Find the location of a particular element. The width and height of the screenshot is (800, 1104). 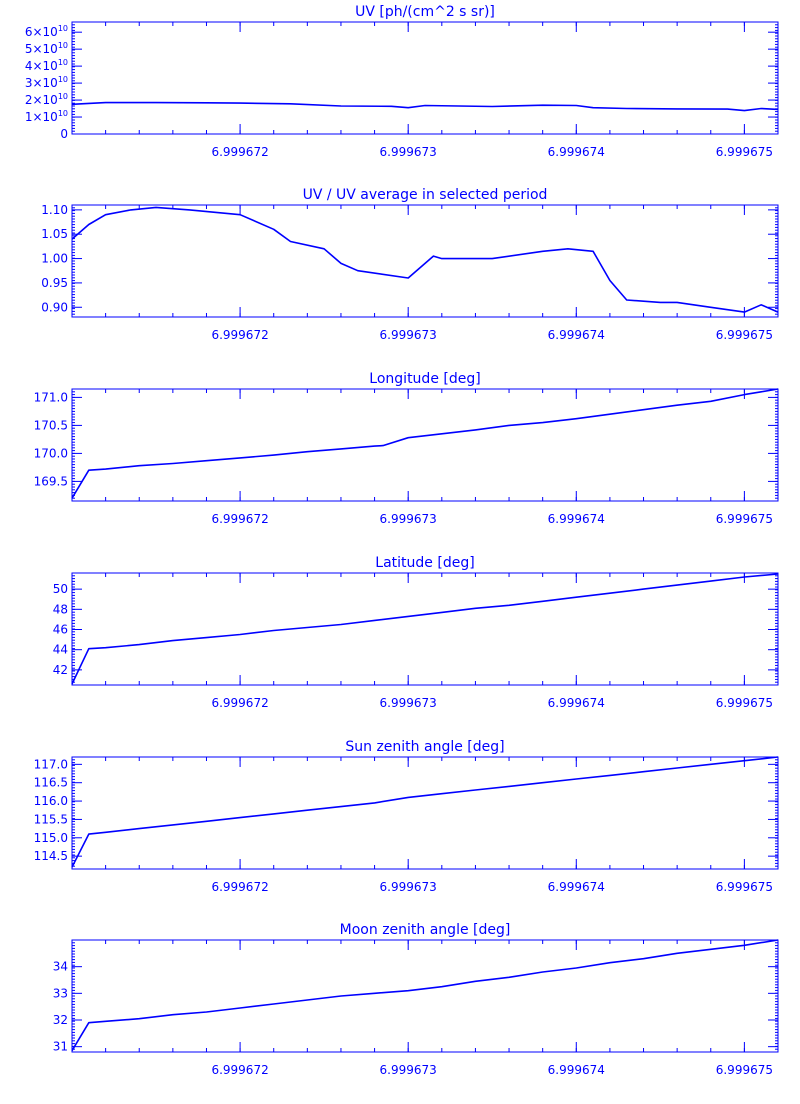

y-tick-label: 169.5 is located at coordinates (51, 481).